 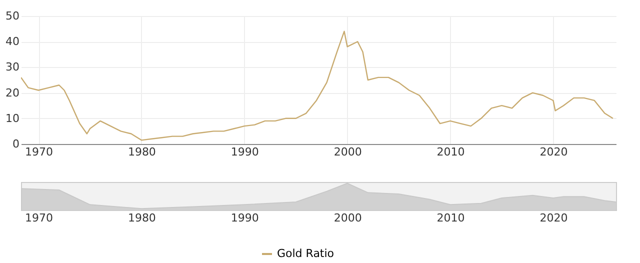 What do you see at coordinates (13, 41) in the screenshot?
I see `y-tick-label: 40` at bounding box center [13, 41].